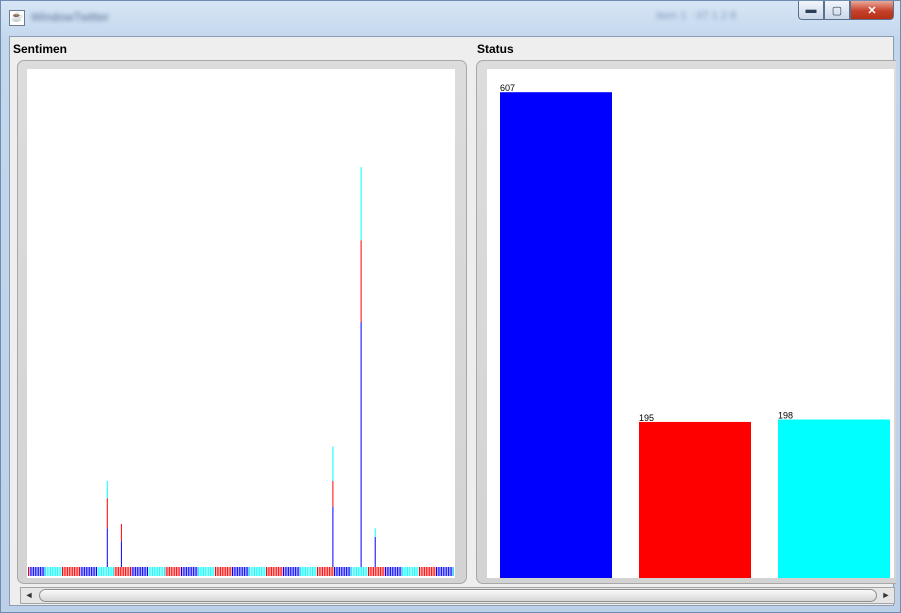 The height and width of the screenshot is (613, 901). Describe the element at coordinates (450, 18) in the screenshot. I see `title-bar: ☕ WindowTwitter Item 1 · 07 1 2 8 ▬ ▢ ✕` at that location.